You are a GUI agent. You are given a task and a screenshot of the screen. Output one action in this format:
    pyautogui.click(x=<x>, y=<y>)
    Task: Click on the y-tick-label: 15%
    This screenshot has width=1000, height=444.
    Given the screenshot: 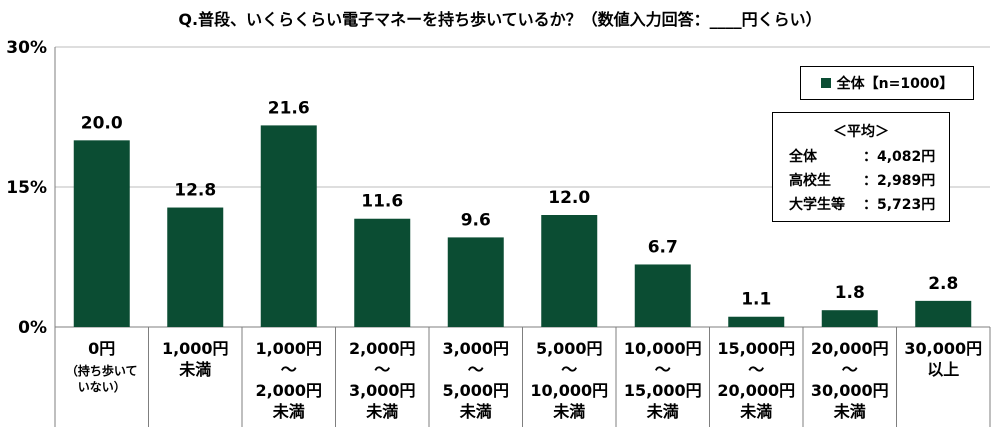 What is the action you would take?
    pyautogui.click(x=26, y=188)
    